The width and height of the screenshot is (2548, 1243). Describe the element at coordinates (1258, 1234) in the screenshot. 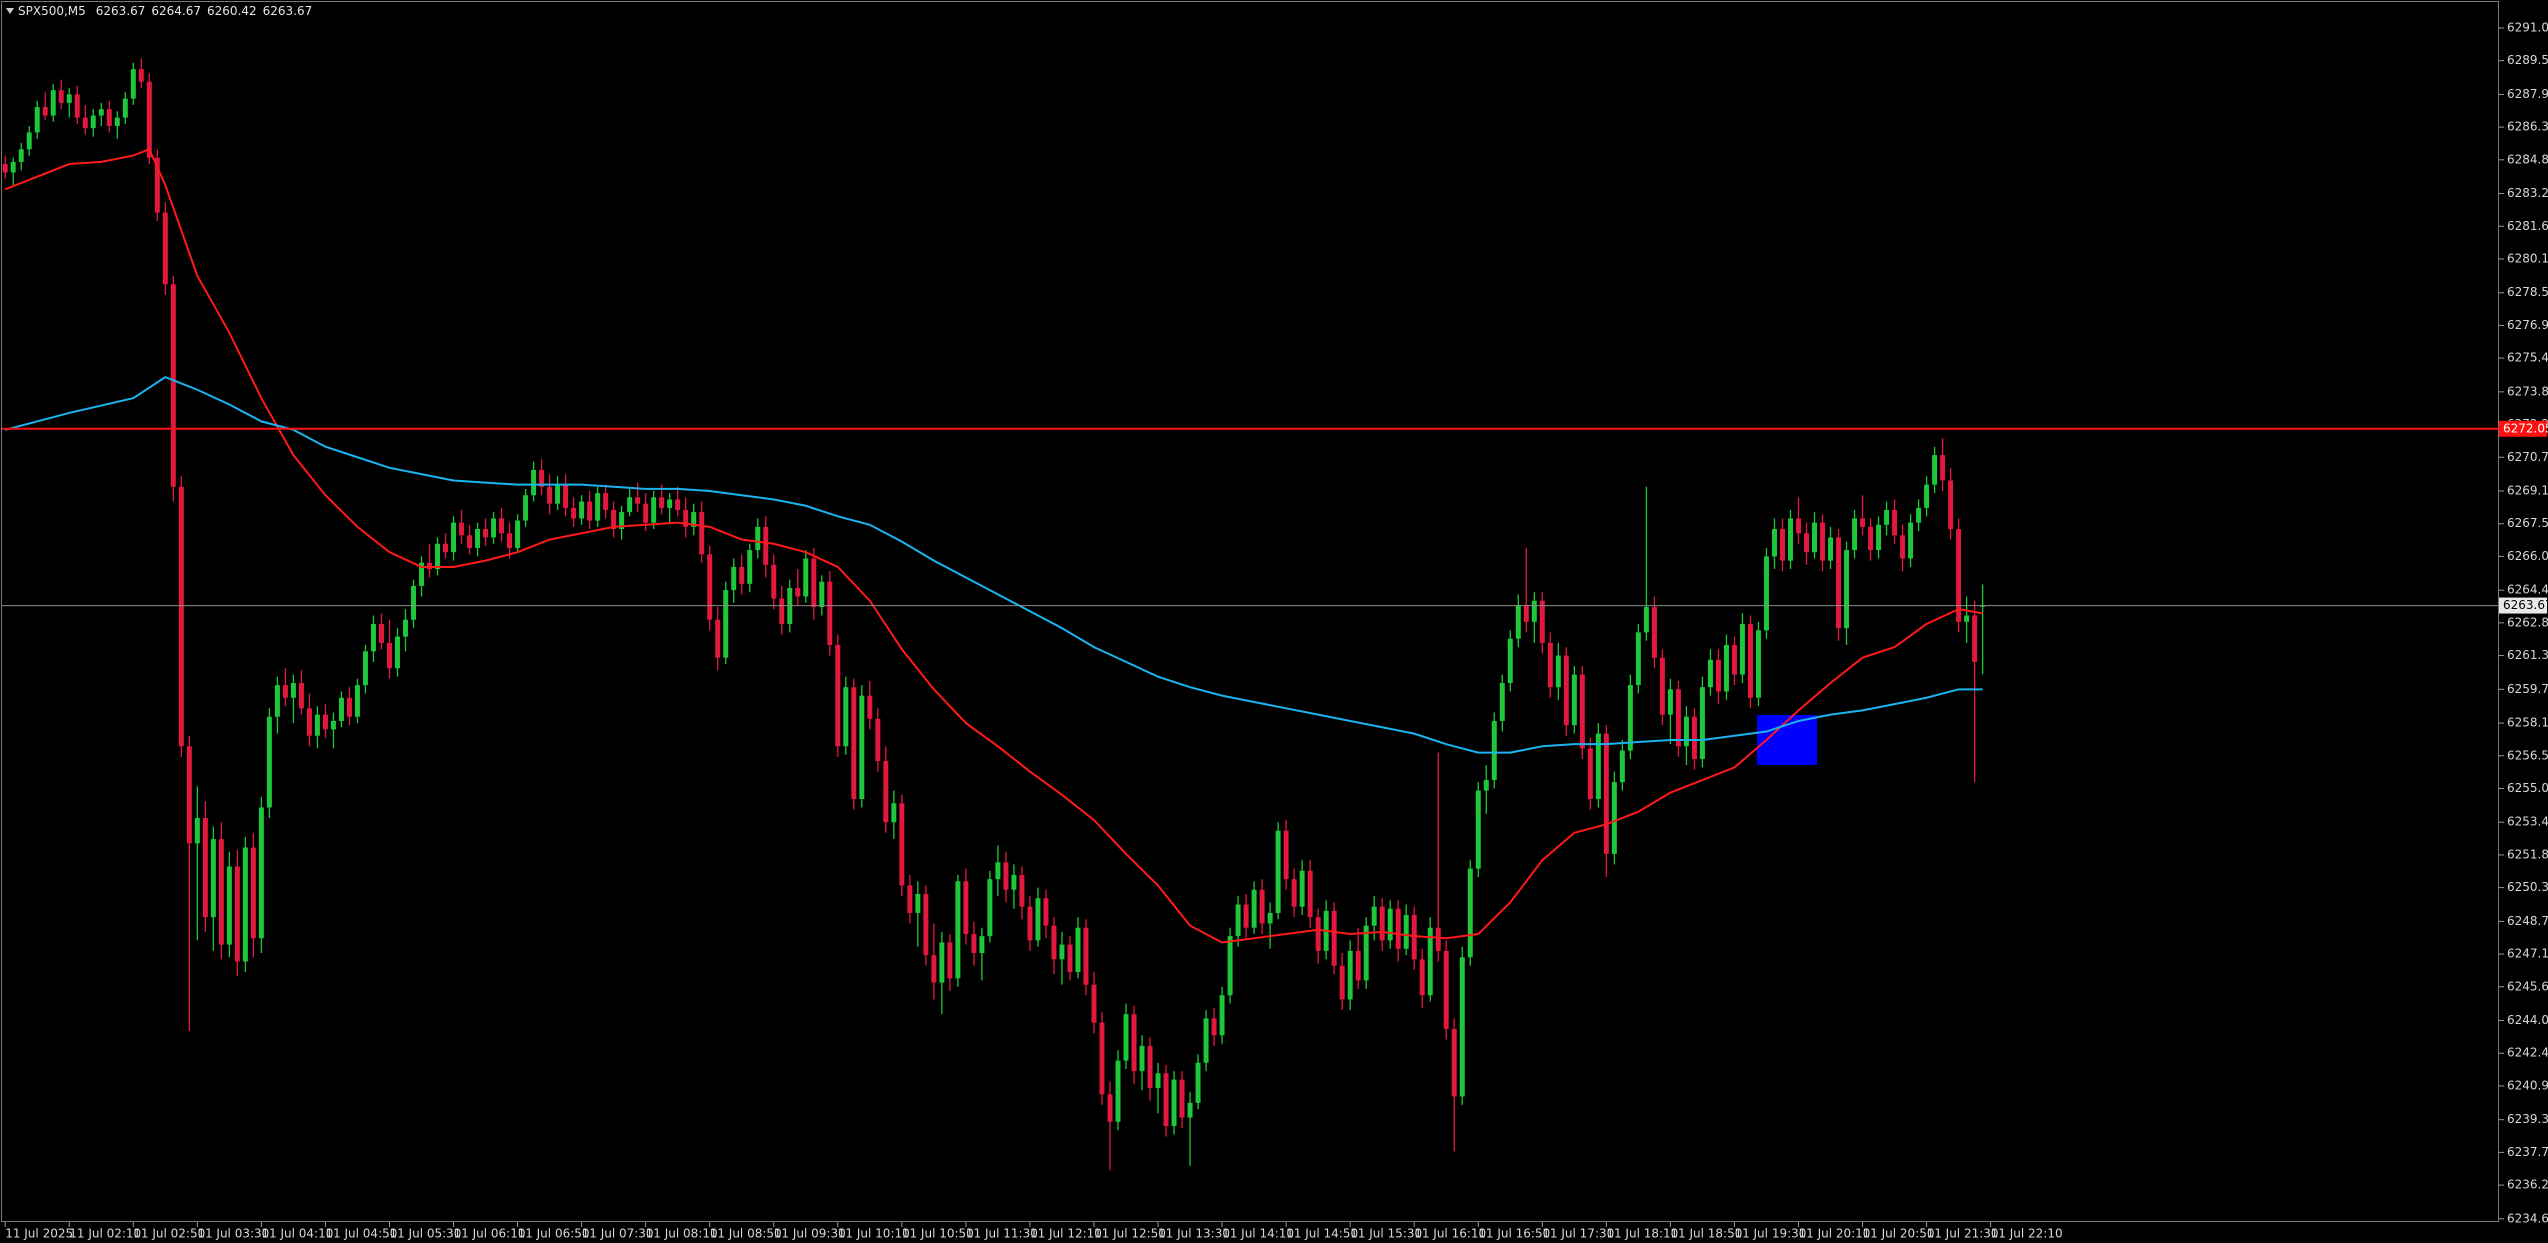

I see `x-tick-label: 11 Jul 14:10` at that location.